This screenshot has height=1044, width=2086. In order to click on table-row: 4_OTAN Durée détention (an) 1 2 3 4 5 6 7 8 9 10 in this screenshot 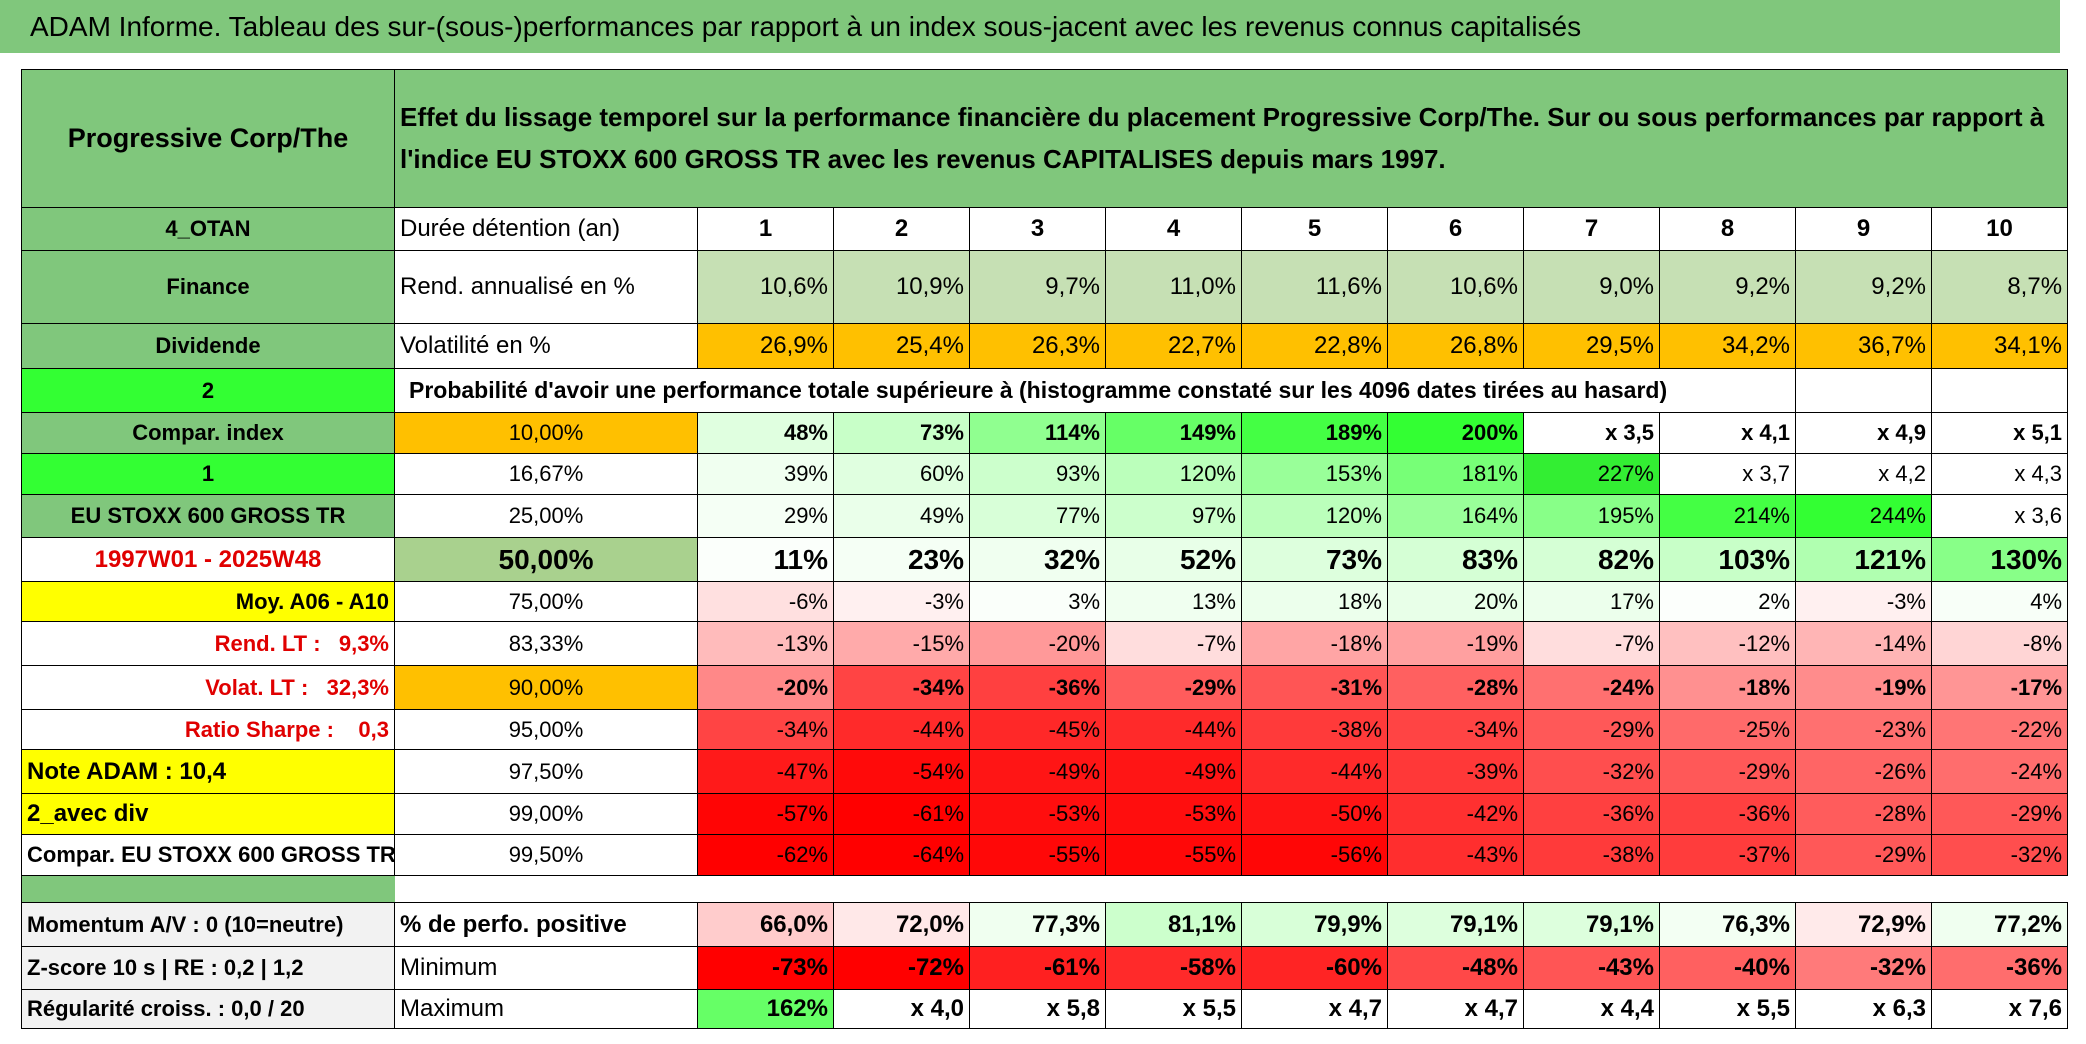, I will do `click(1045, 229)`.